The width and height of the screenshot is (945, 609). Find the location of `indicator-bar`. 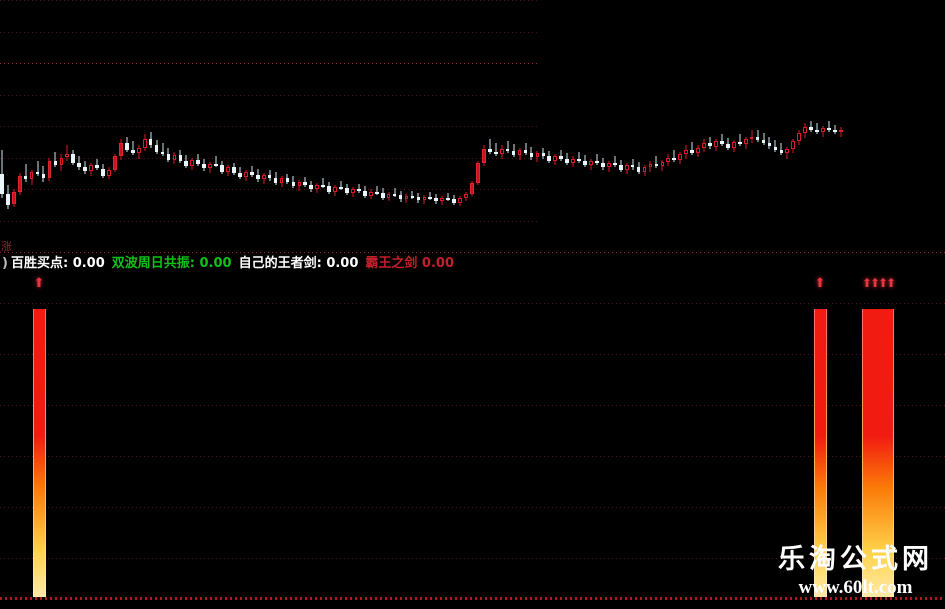

indicator-bar is located at coordinates (39, 453).